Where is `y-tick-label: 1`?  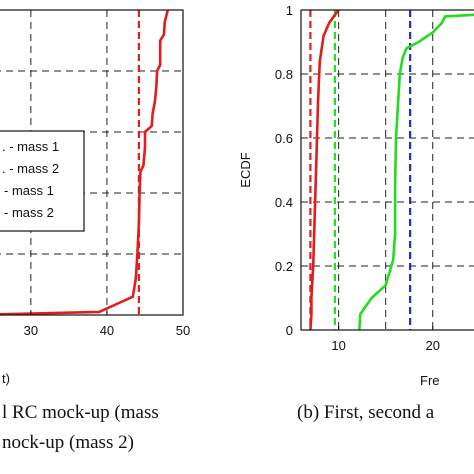 y-tick-label: 1 is located at coordinates (289, 10).